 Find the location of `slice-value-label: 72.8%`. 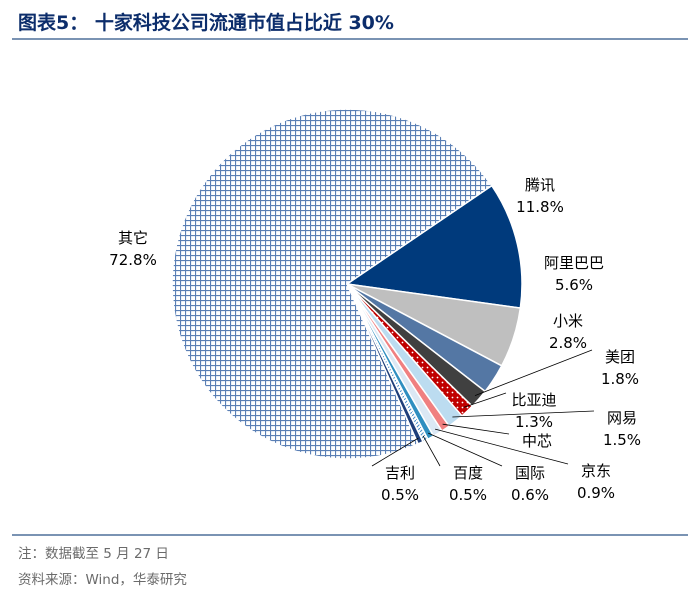

slice-value-label: 72.8% is located at coordinates (133, 260).